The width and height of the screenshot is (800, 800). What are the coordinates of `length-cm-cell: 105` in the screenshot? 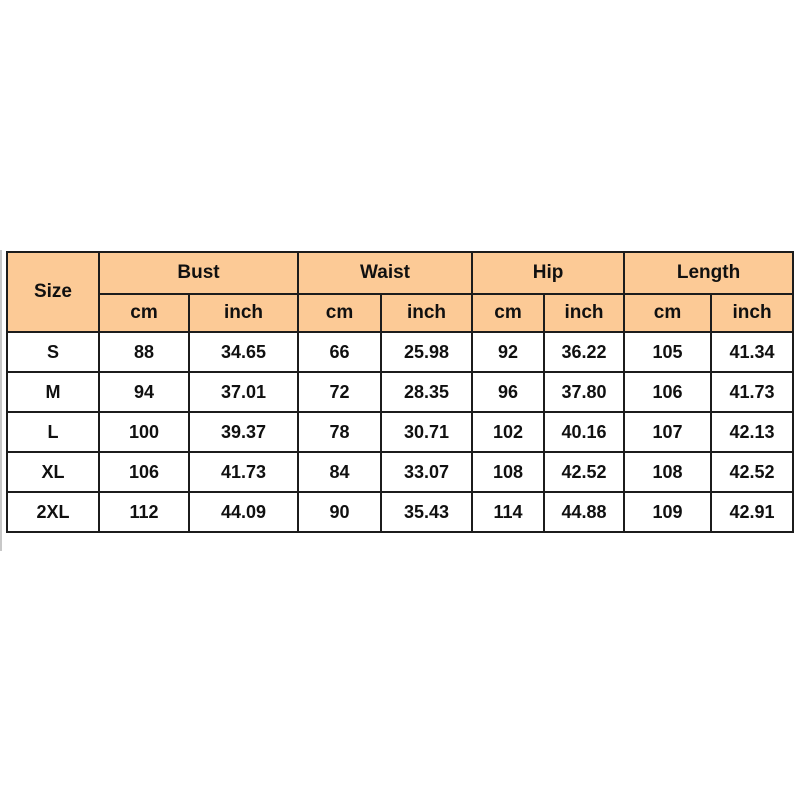 It's located at (668, 352).